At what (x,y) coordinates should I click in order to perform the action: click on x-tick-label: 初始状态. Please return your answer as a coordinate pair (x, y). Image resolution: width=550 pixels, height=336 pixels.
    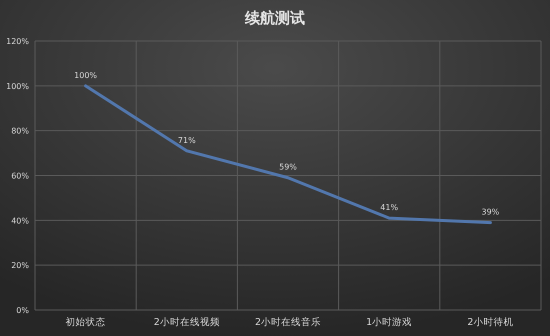
    Looking at the image, I should click on (86, 322).